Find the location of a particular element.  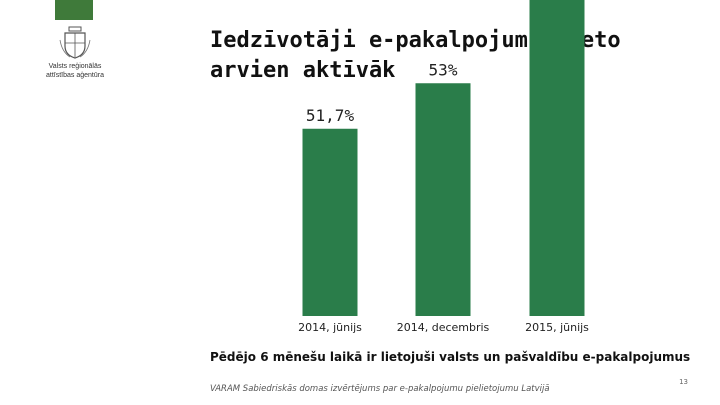

data-label-2: 53% is located at coordinates (443, 69).